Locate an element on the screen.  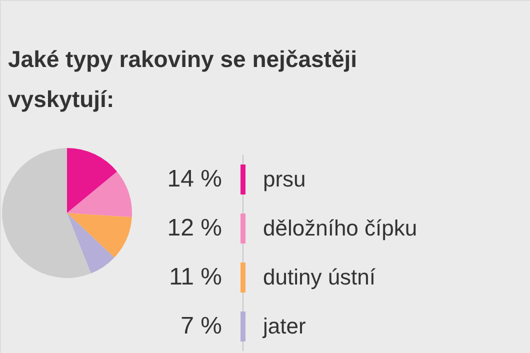
chart-title: Jaké typy rakoviny se nejčastěji vyskytují: is located at coordinates (183, 79).